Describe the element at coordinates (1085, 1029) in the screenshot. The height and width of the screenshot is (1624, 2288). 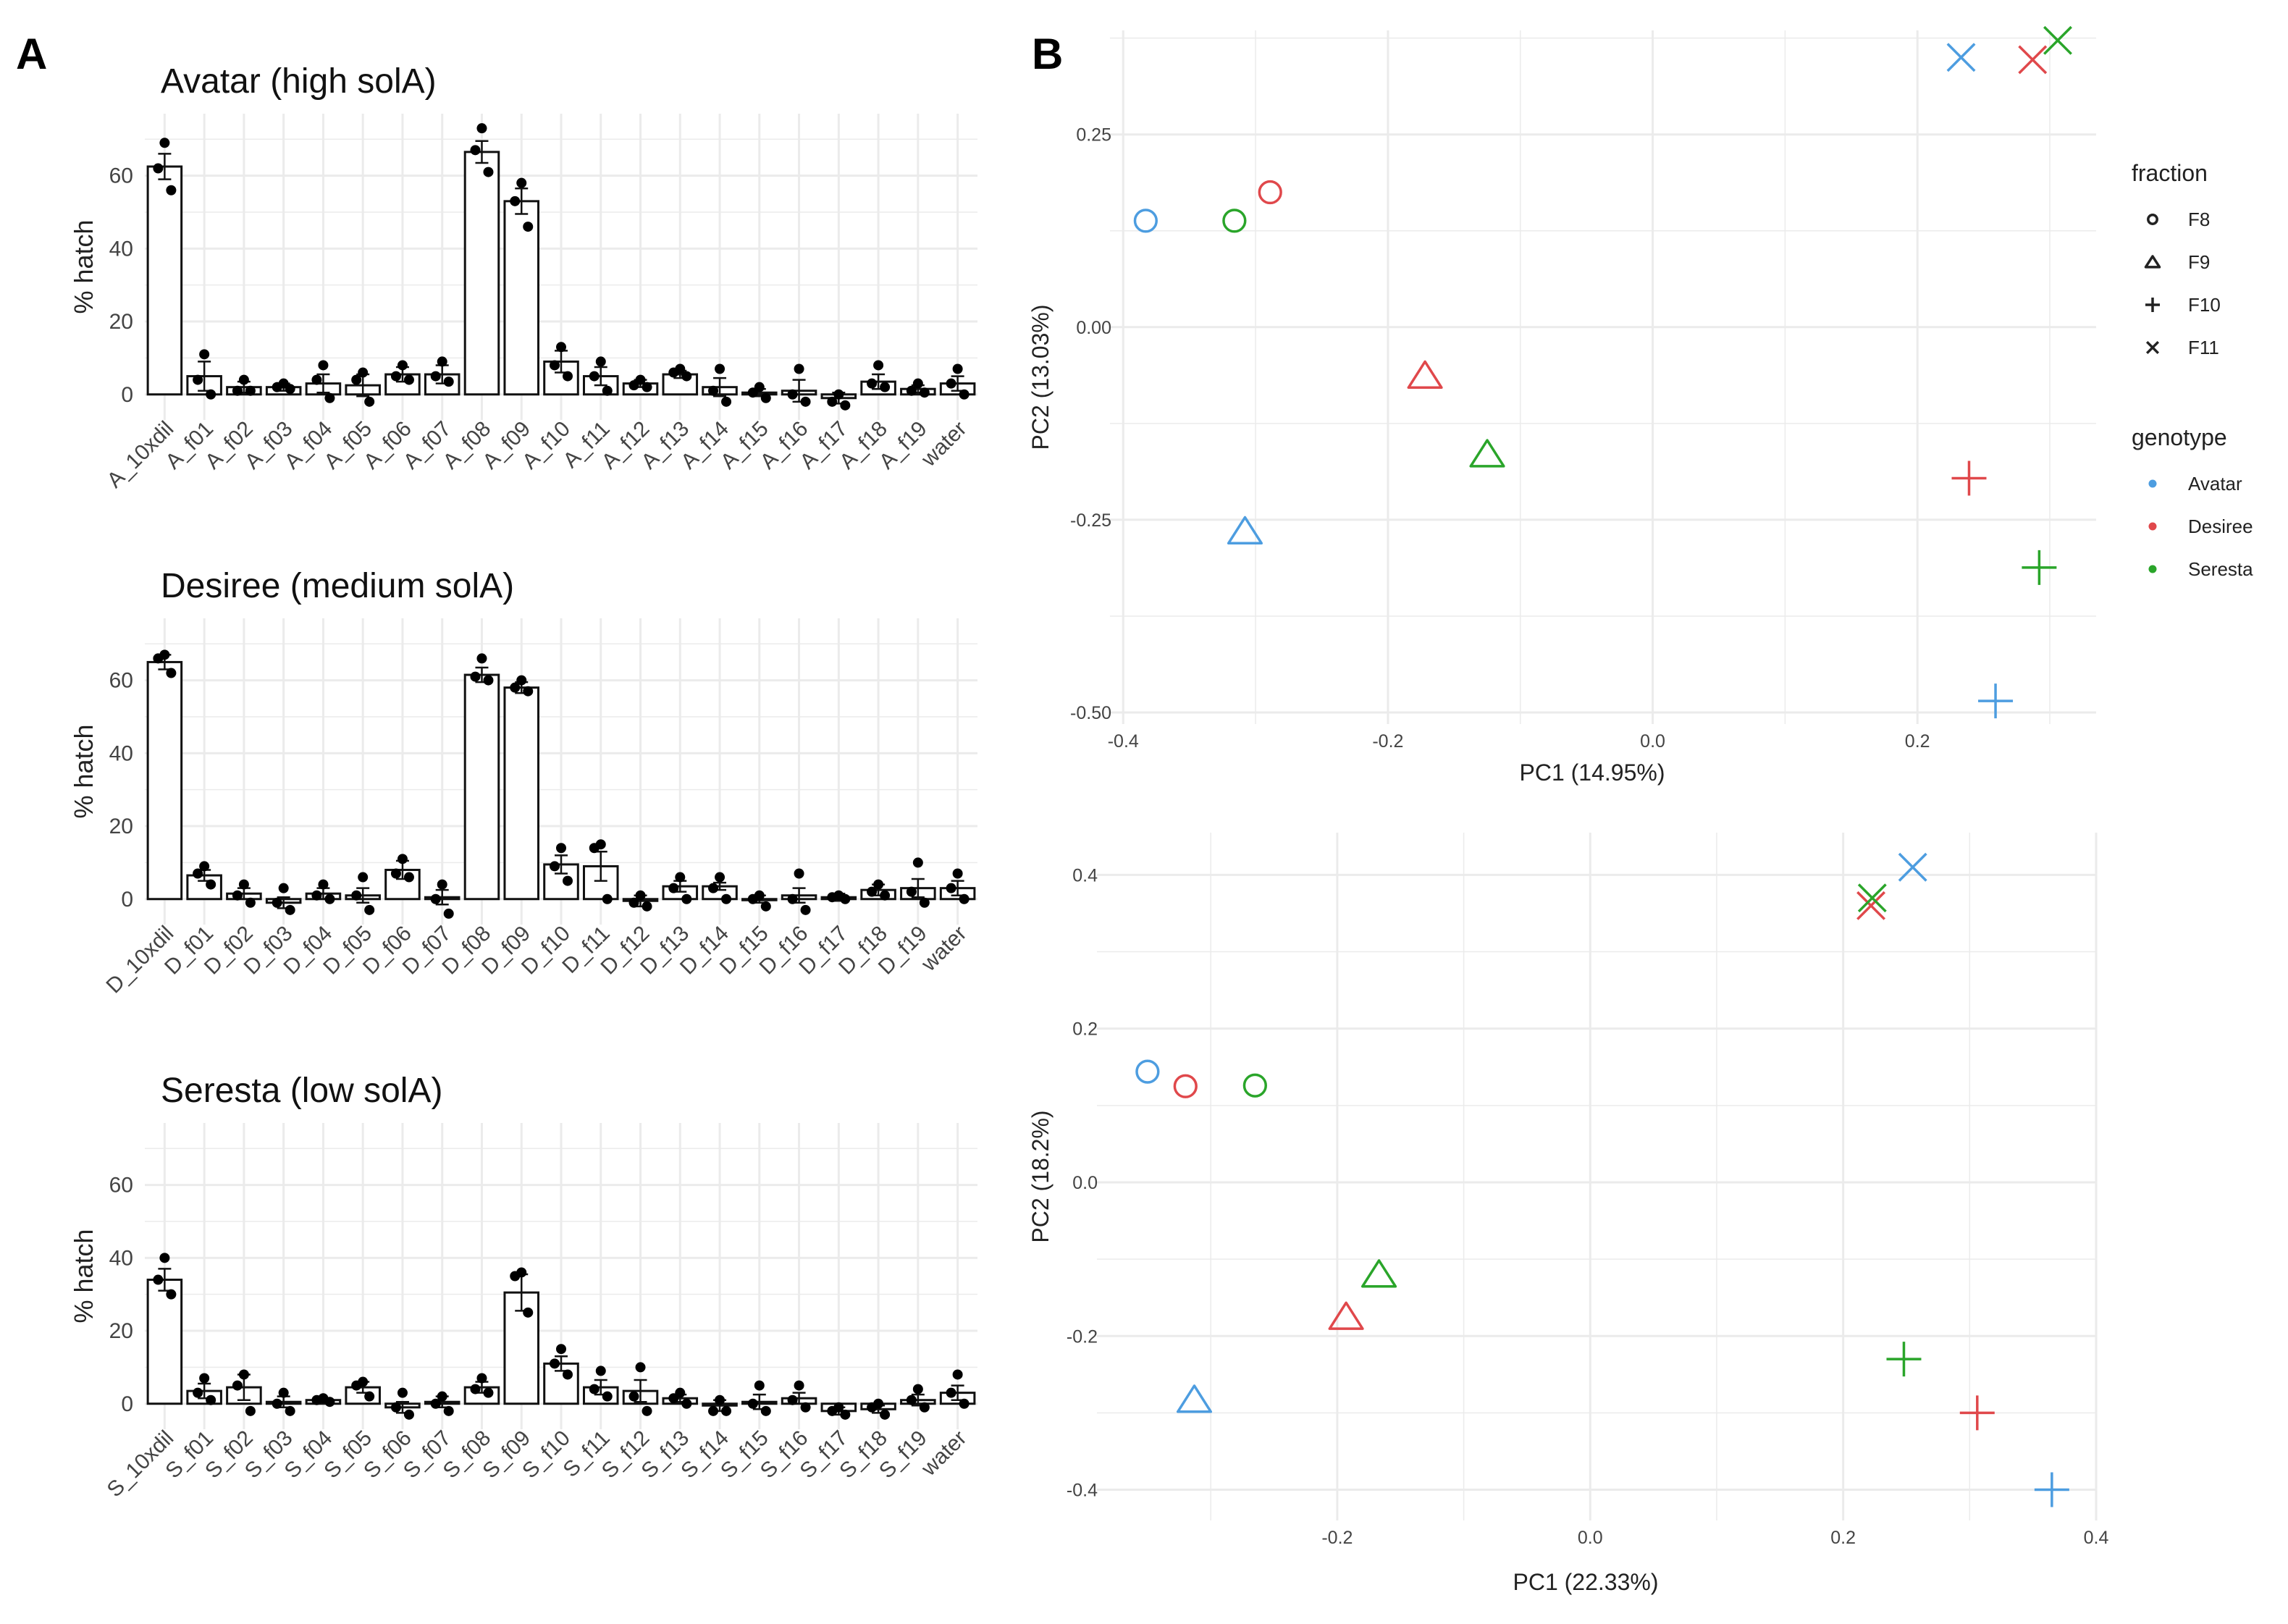
I see `y-tick-label: 0.2` at that location.